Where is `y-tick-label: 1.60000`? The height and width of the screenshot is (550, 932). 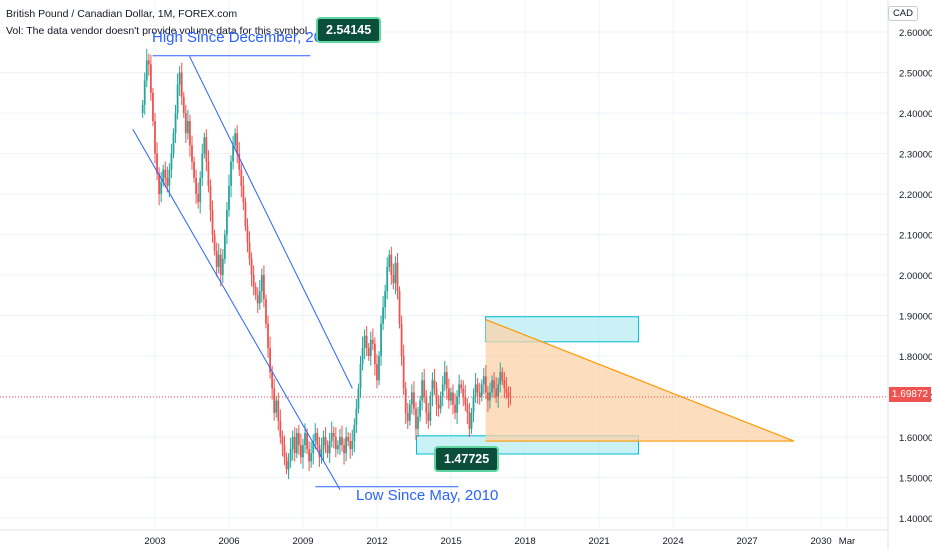 y-tick-label: 1.60000 is located at coordinates (915, 438).